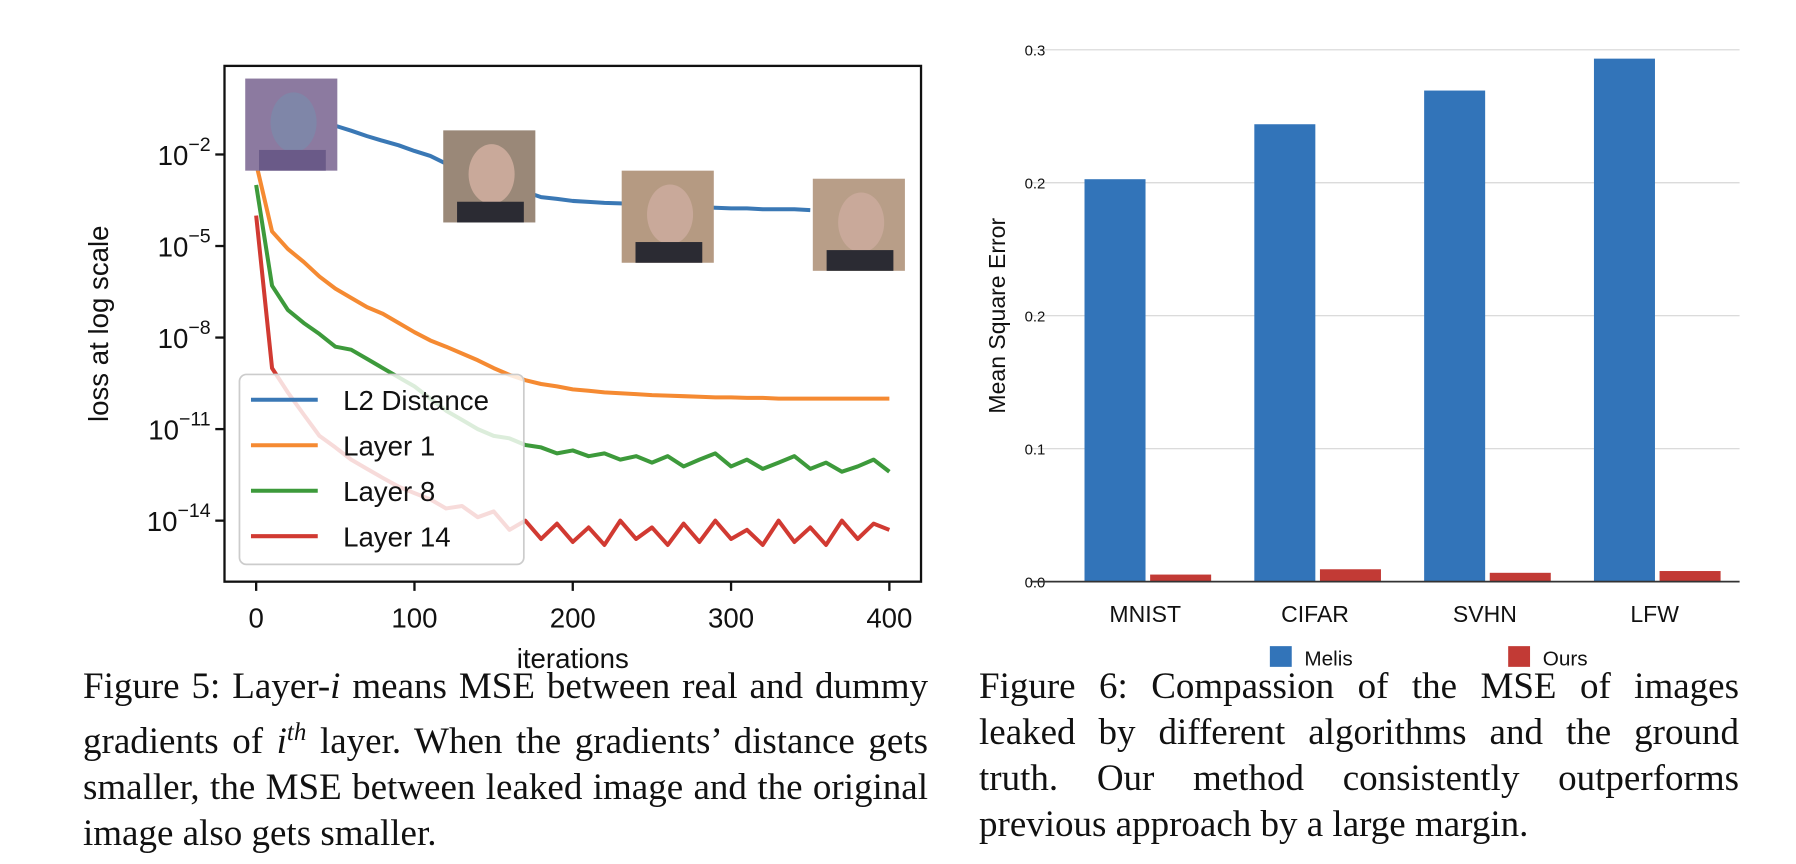 The image size is (1796, 864). I want to click on x-axis-label: iterations, so click(573, 658).